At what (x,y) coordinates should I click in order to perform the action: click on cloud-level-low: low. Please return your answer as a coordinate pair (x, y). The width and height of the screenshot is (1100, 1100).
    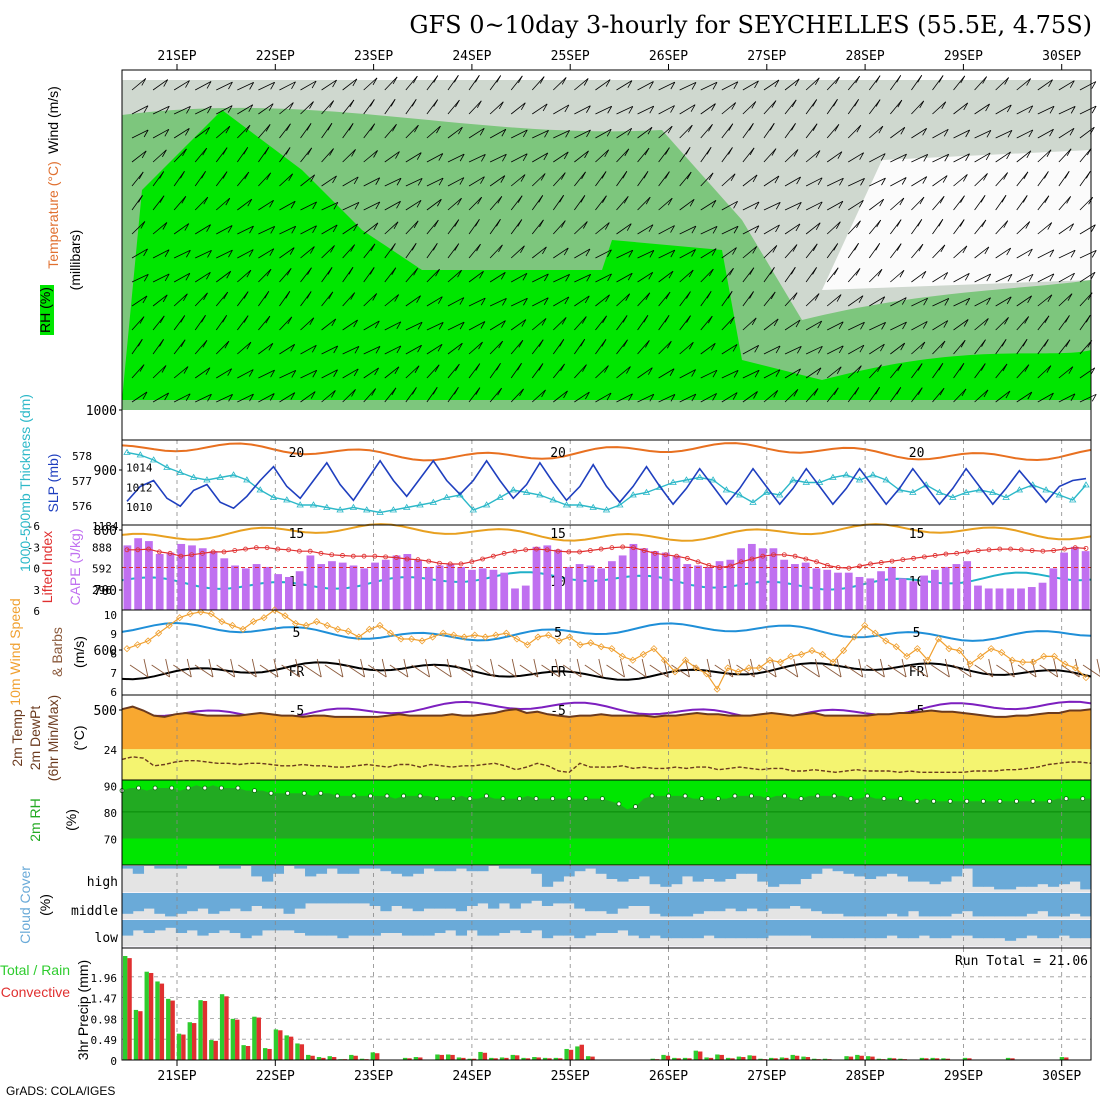
    Looking at the image, I should click on (107, 938).